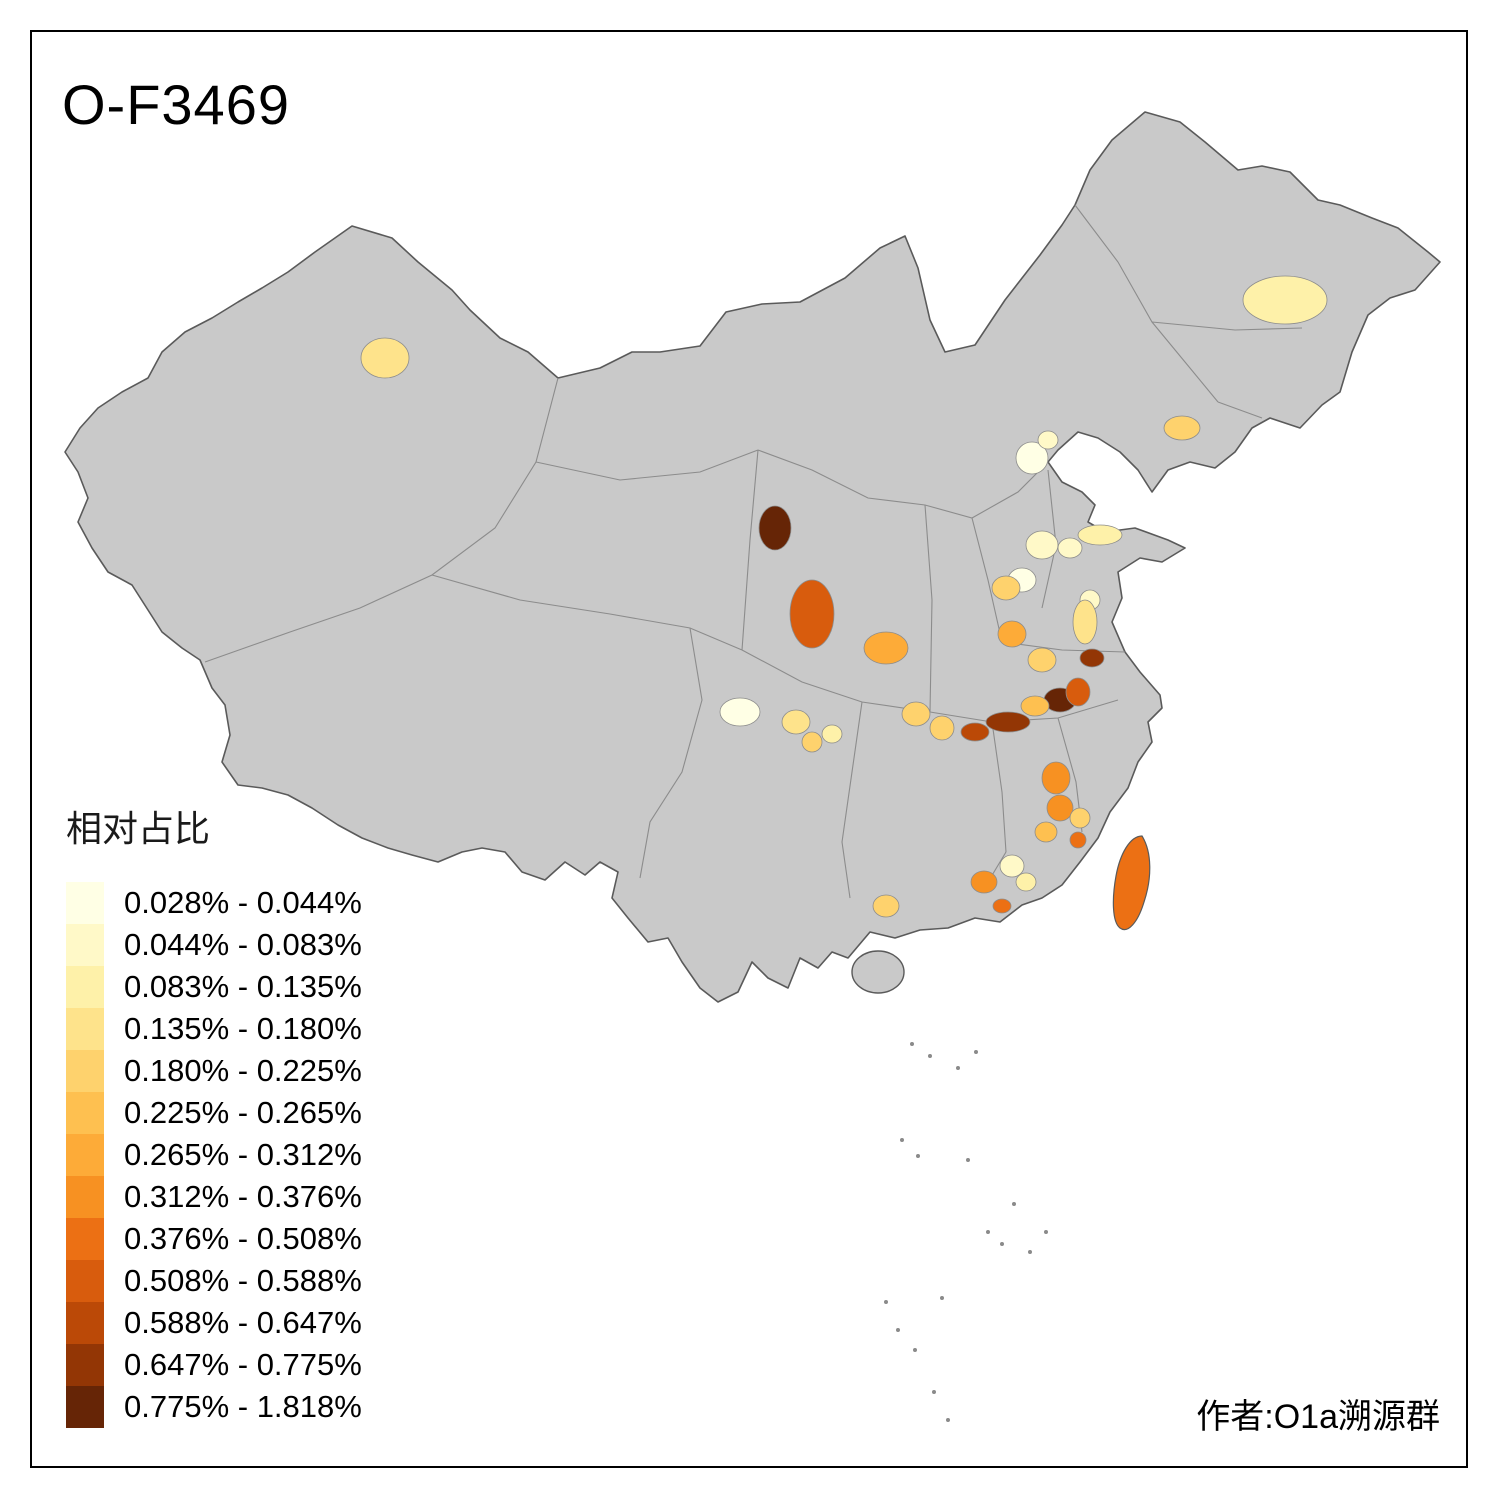  What do you see at coordinates (243, 1112) in the screenshot?
I see `legend-label: 0.225% - 0.265%` at bounding box center [243, 1112].